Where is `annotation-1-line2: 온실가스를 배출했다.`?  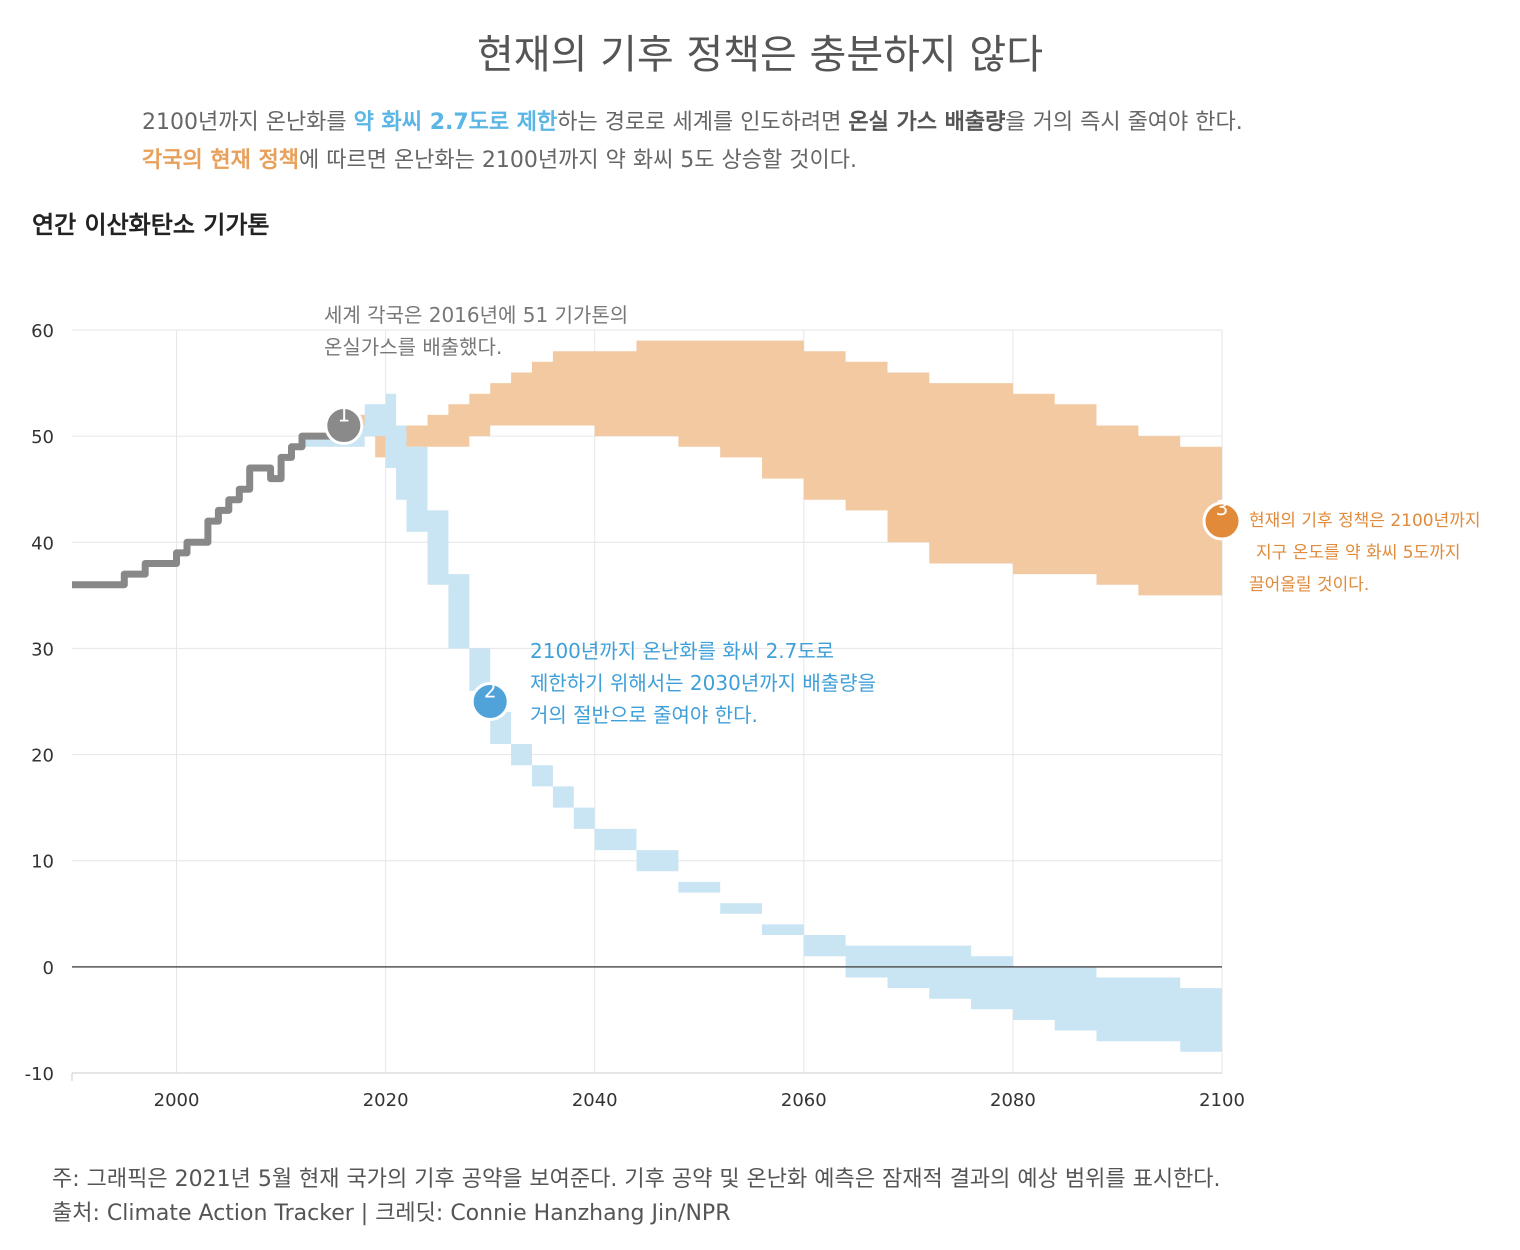 annotation-1-line2: 온실가스를 배출했다. is located at coordinates (413, 347).